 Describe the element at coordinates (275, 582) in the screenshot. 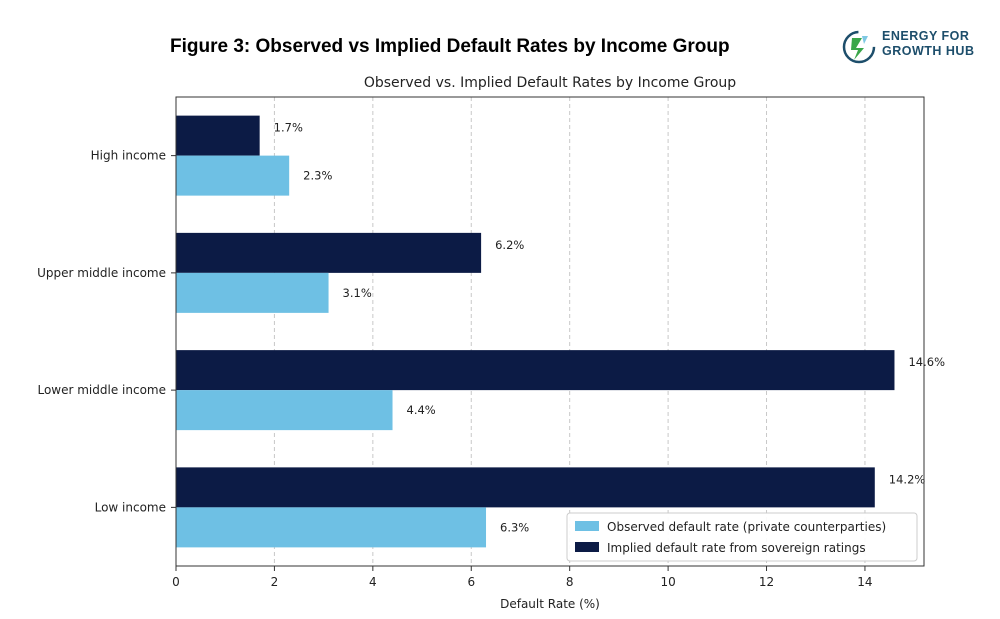

I see `x-tick-label-2: 2` at that location.